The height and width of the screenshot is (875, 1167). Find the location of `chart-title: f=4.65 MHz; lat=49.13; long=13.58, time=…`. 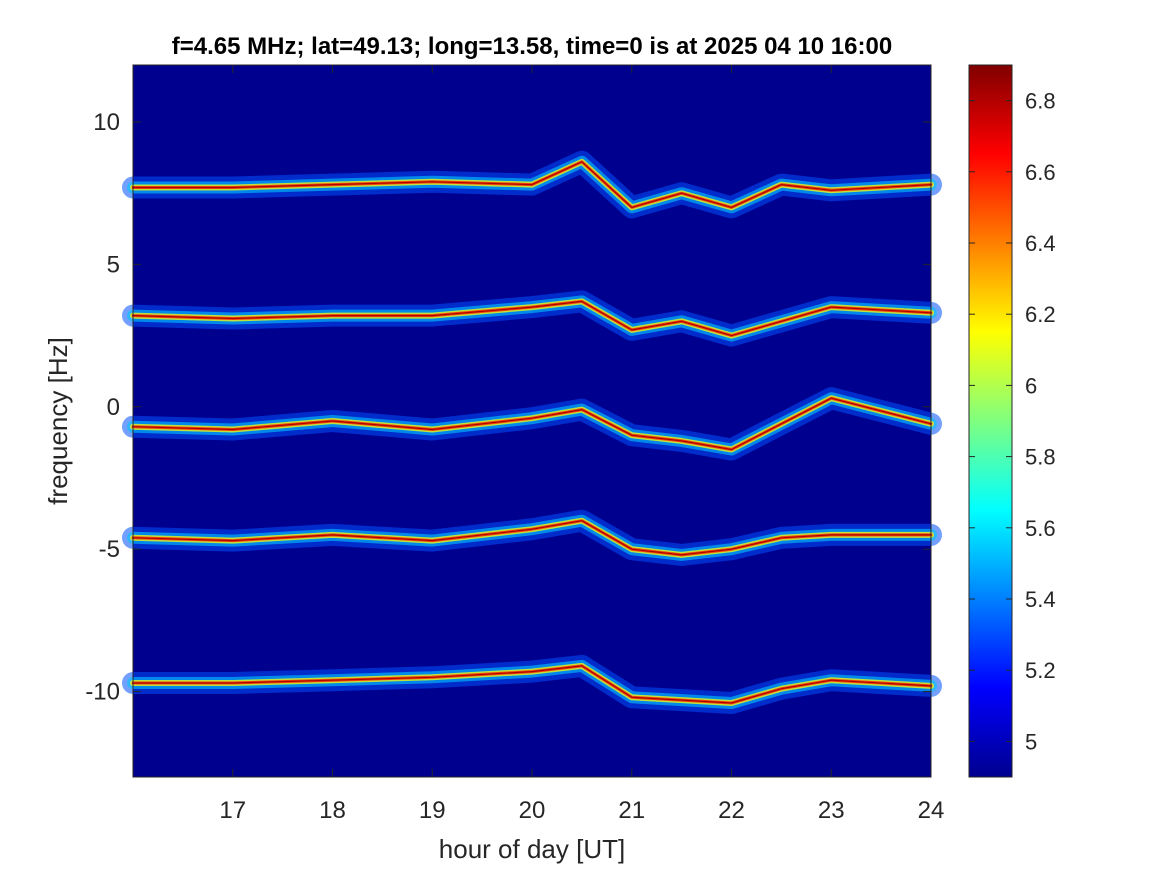

chart-title: f=4.65 MHz; lat=49.13; long=13.58, time=… is located at coordinates (532, 46).